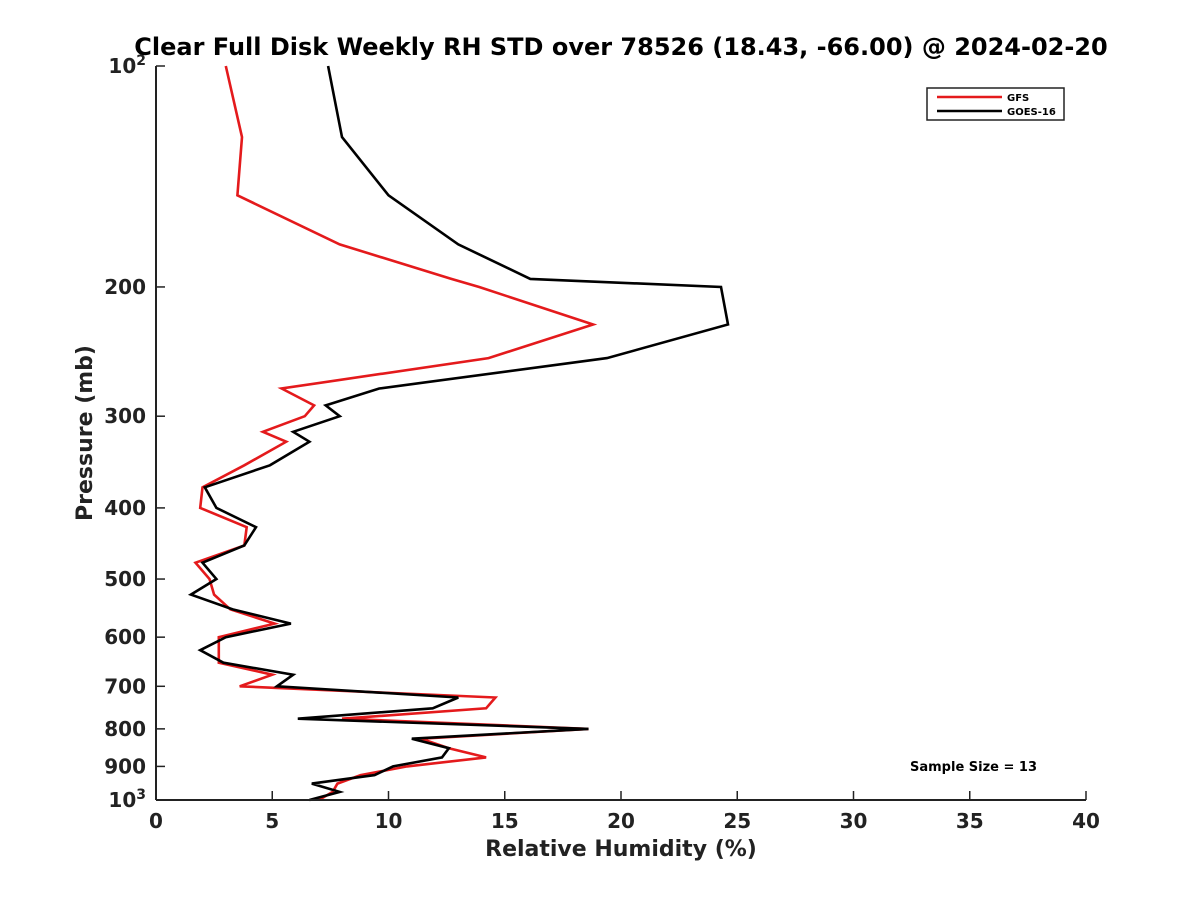  I want to click on y-tick-label-500: 500, so click(125, 579).